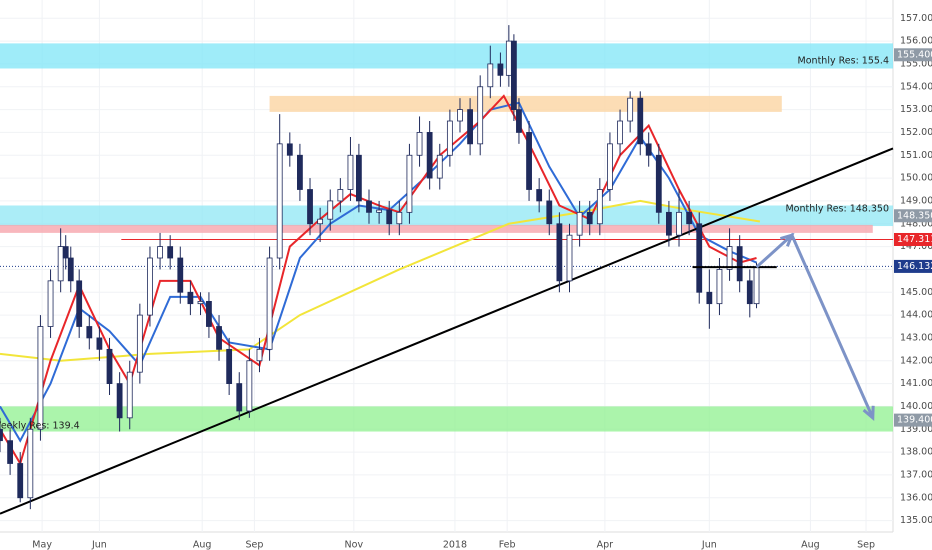 The height and width of the screenshot is (550, 932). Describe the element at coordinates (916, 520) in the screenshot. I see `y-tick-label: 135.000` at that location.